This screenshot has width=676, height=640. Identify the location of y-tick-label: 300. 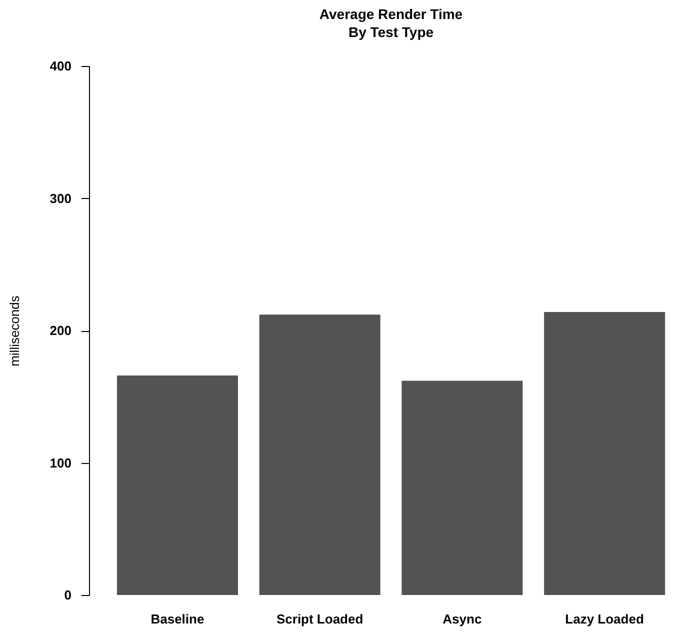
(61, 198).